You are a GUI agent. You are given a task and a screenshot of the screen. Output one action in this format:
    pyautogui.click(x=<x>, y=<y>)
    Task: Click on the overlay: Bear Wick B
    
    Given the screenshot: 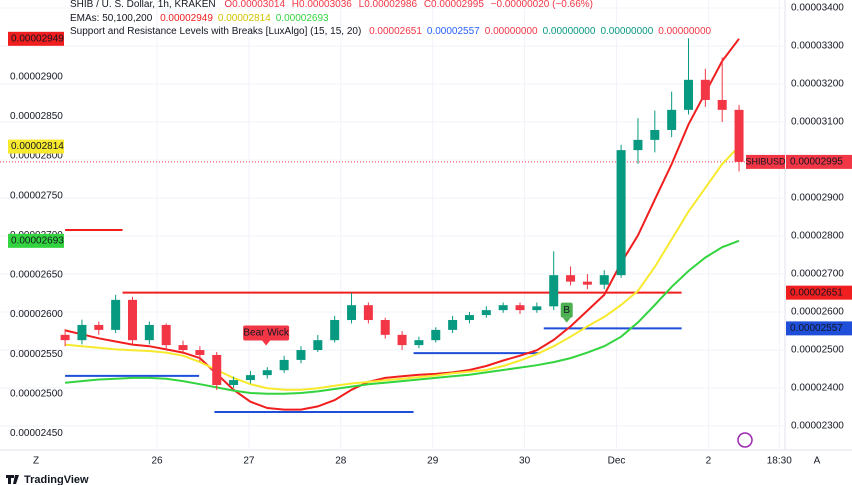 What is the action you would take?
    pyautogui.click(x=408, y=324)
    